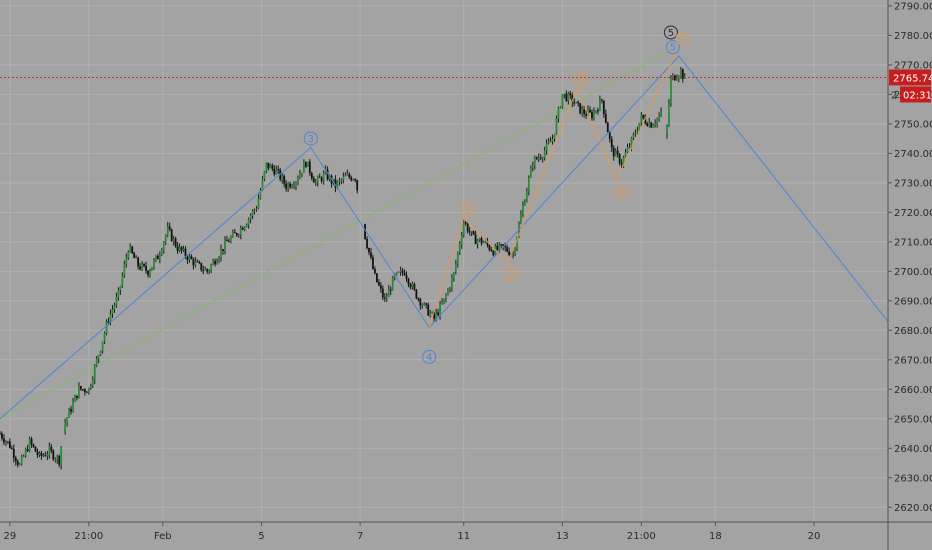  What do you see at coordinates (673, 48) in the screenshot?
I see `wave-label-blue-5: 5` at bounding box center [673, 48].